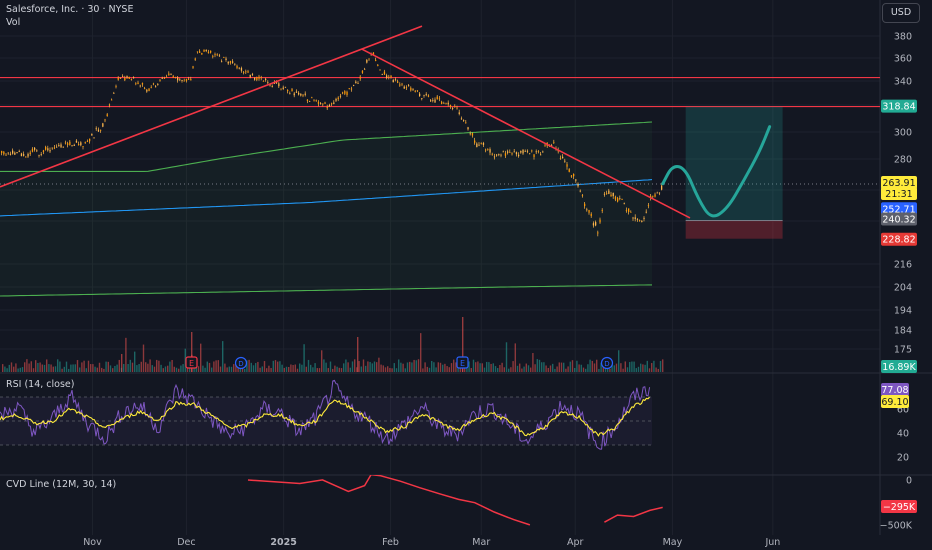  What do you see at coordinates (186, 542) in the screenshot?
I see `time-tick-label: Dec` at bounding box center [186, 542].